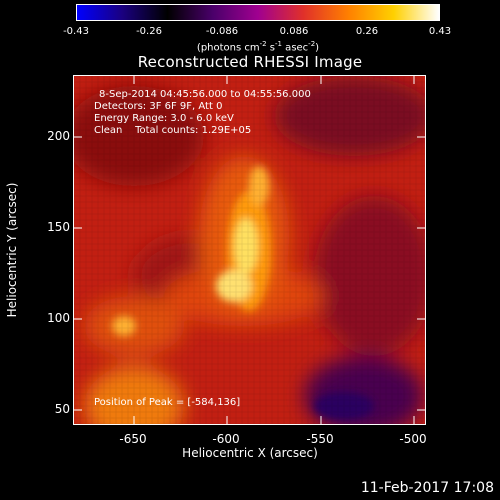 The image size is (500, 500). Describe the element at coordinates (226, 439) in the screenshot. I see `x-tick-label: -600` at that location.